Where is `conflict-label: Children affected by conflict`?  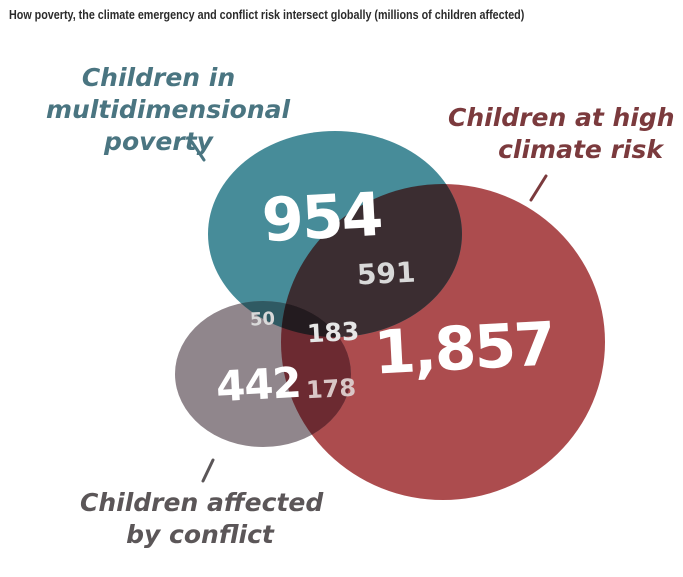
conflict-label: Children affected by conflict is located at coordinates (202, 519).